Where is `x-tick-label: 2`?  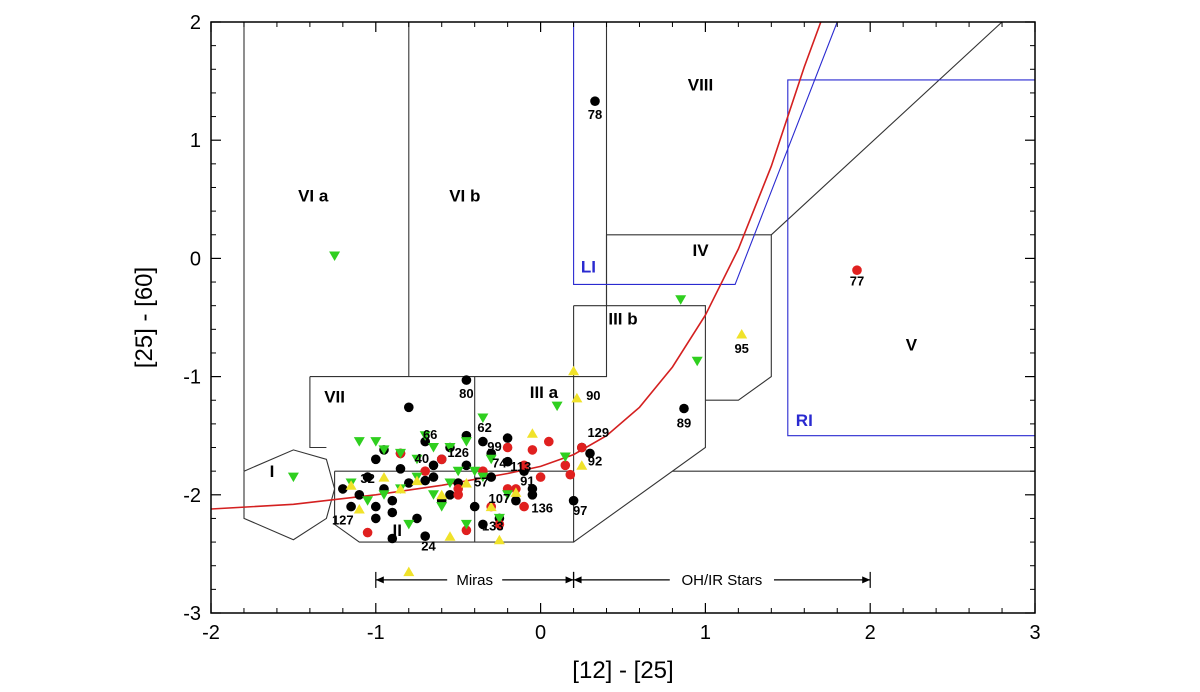 x-tick-label: 2 is located at coordinates (870, 633).